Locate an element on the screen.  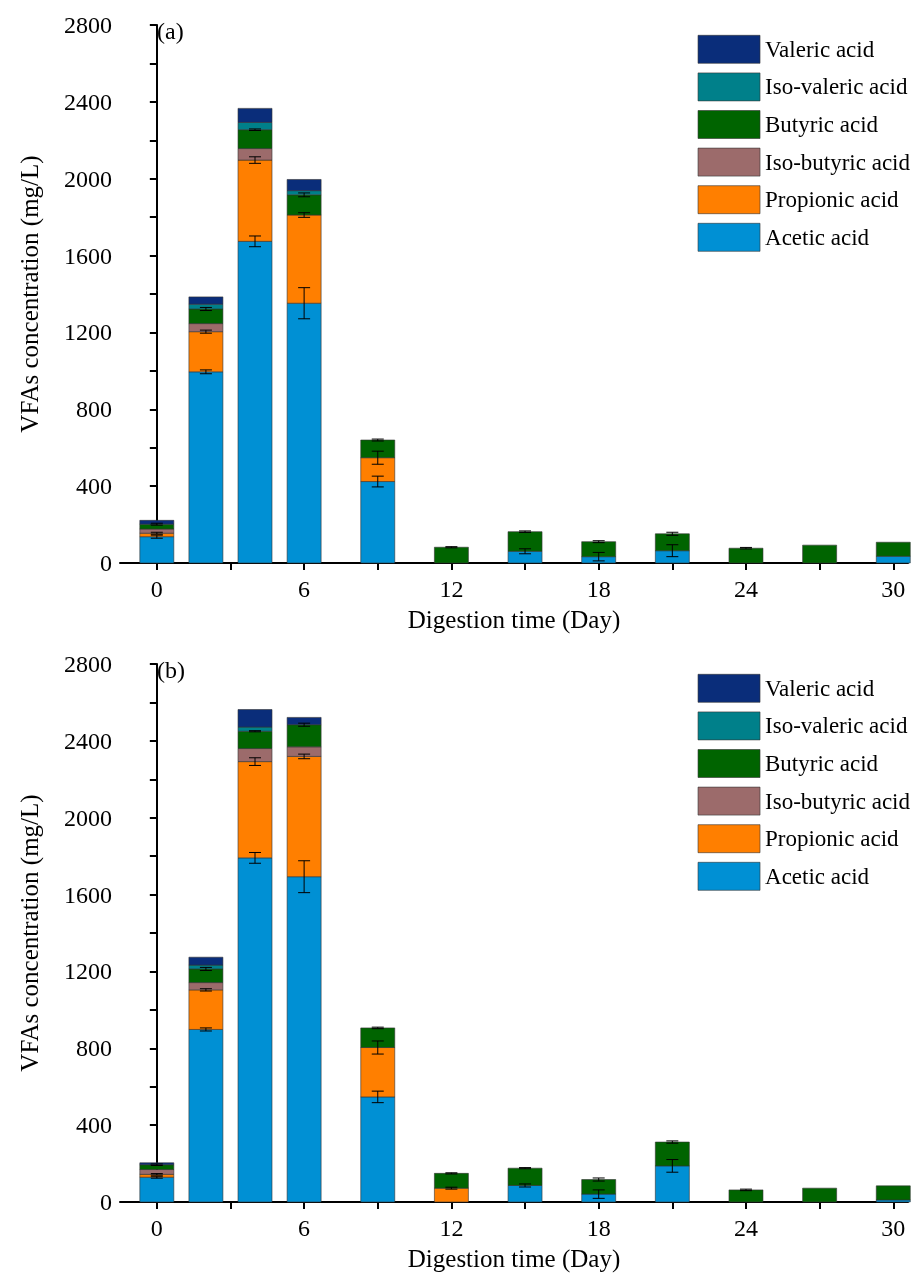
chart-title: (a) is located at coordinates (170, 31).